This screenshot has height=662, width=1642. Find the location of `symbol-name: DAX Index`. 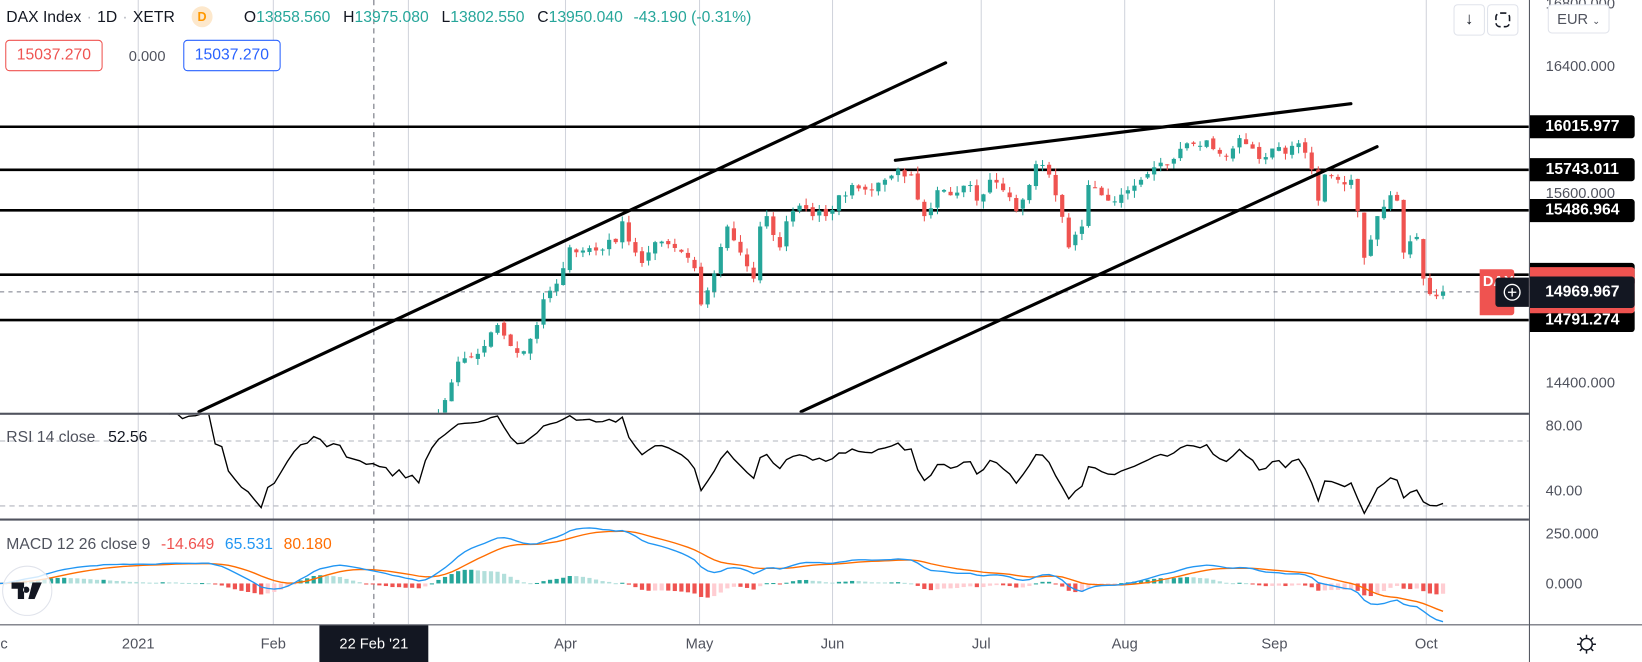

symbol-name: DAX Index is located at coordinates (44, 16).